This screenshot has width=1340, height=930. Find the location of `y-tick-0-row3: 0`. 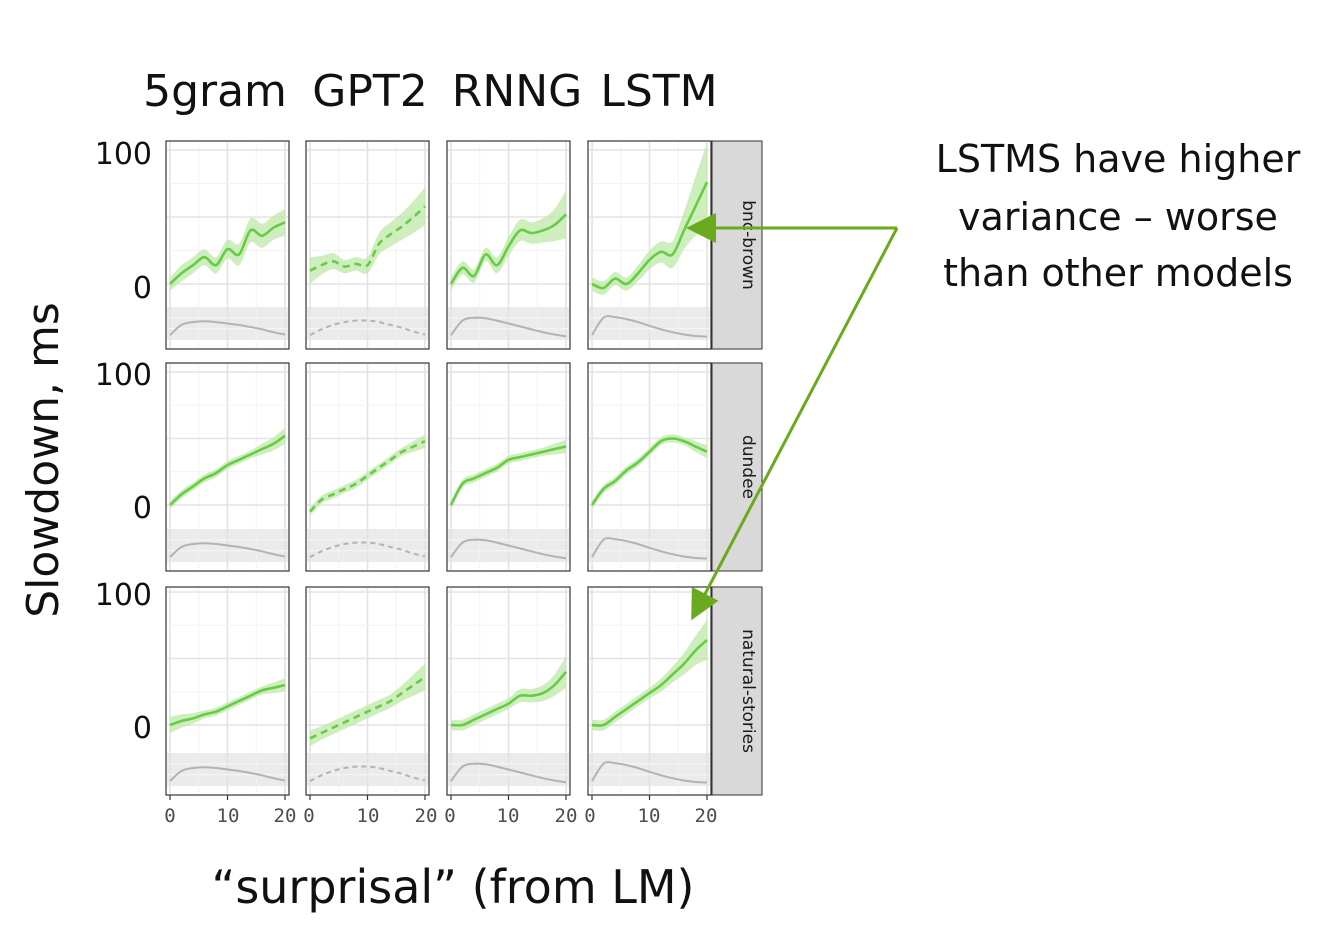

y-tick-0-row3: 0 is located at coordinates (142, 728).